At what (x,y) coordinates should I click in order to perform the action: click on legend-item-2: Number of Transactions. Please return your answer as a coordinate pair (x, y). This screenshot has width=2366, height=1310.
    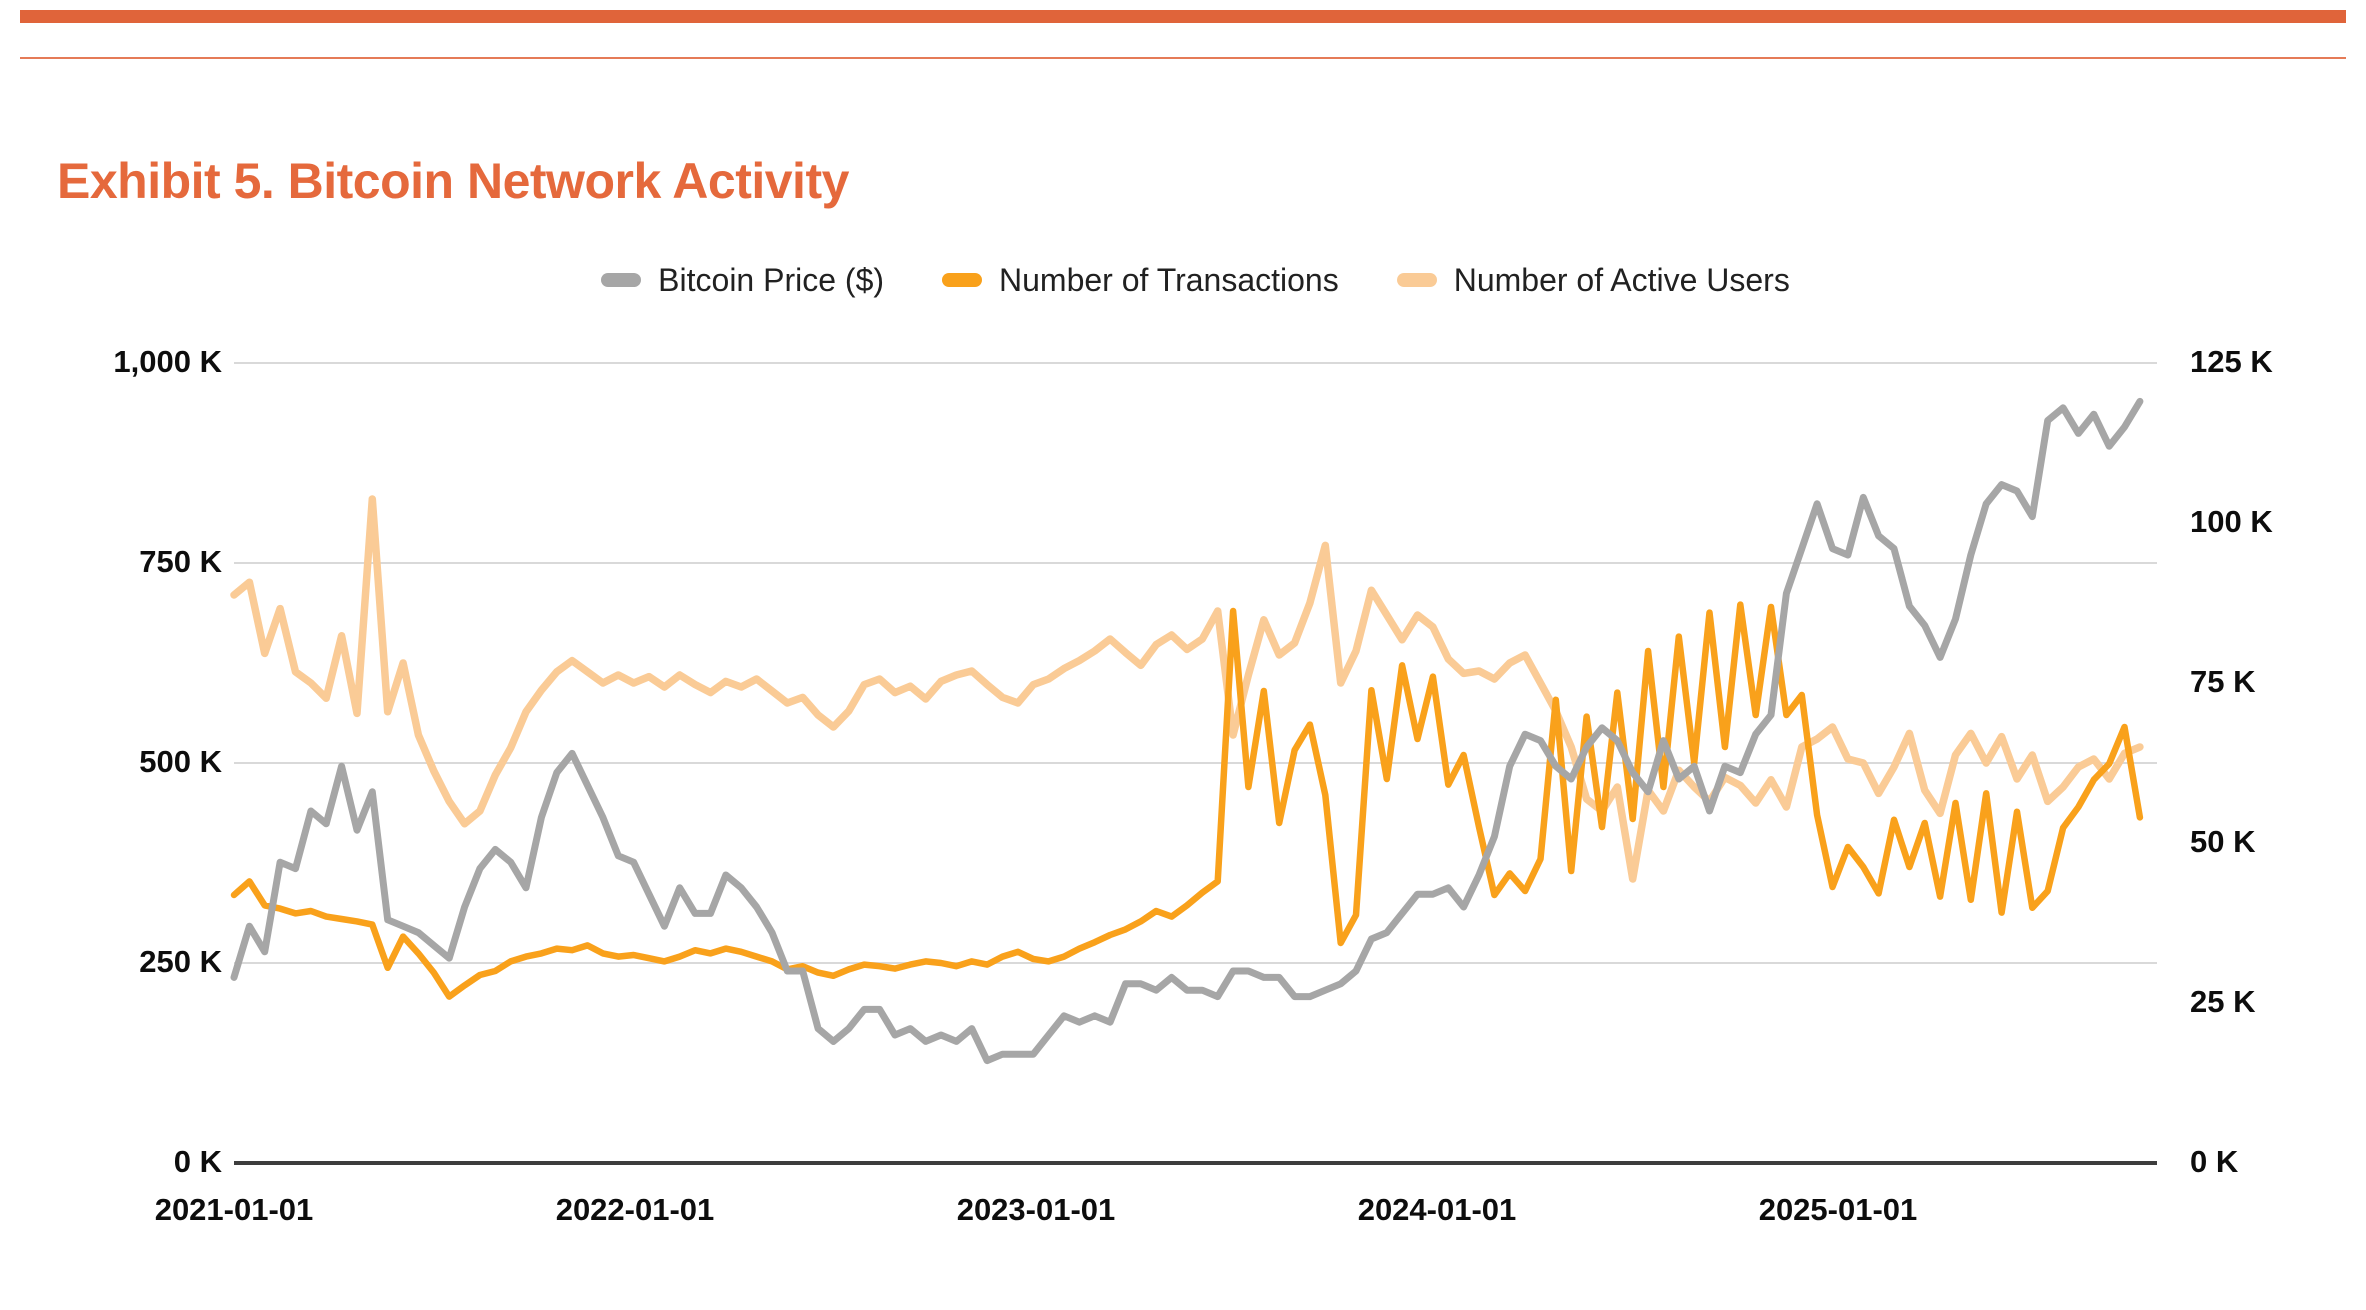
    Looking at the image, I should click on (1140, 280).